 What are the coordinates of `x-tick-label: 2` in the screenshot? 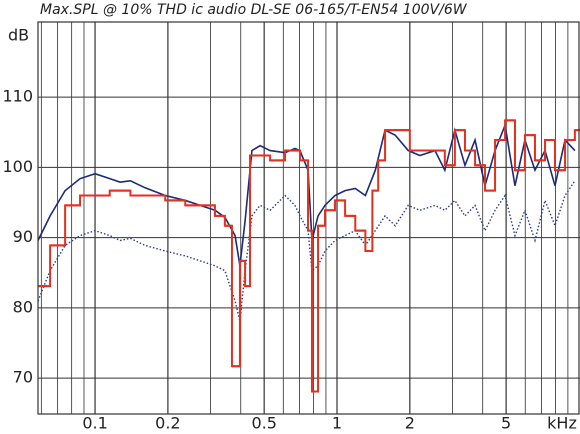 It's located at (410, 423).